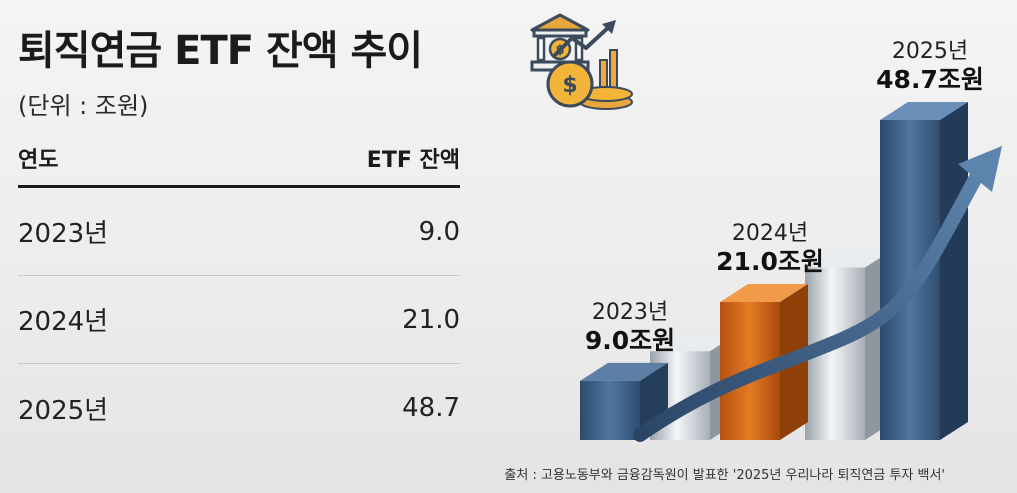 This screenshot has width=1017, height=493. I want to click on row-year: 2025년, so click(63, 410).